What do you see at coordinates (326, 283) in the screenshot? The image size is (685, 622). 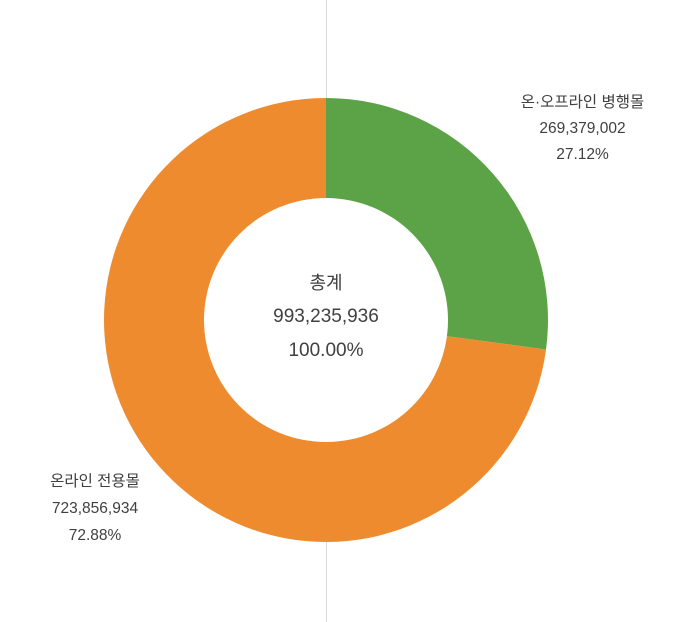 I see `total-title: 총계` at bounding box center [326, 283].